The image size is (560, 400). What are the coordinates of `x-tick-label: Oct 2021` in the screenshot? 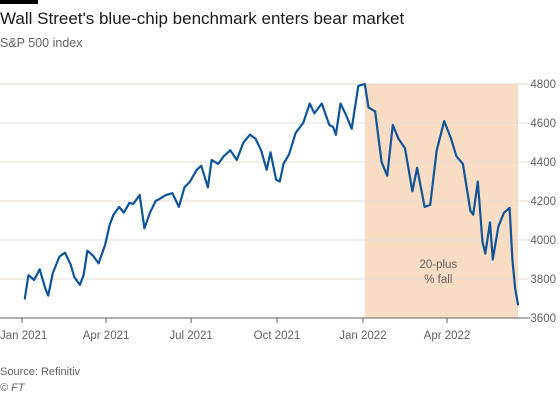 It's located at (277, 336).